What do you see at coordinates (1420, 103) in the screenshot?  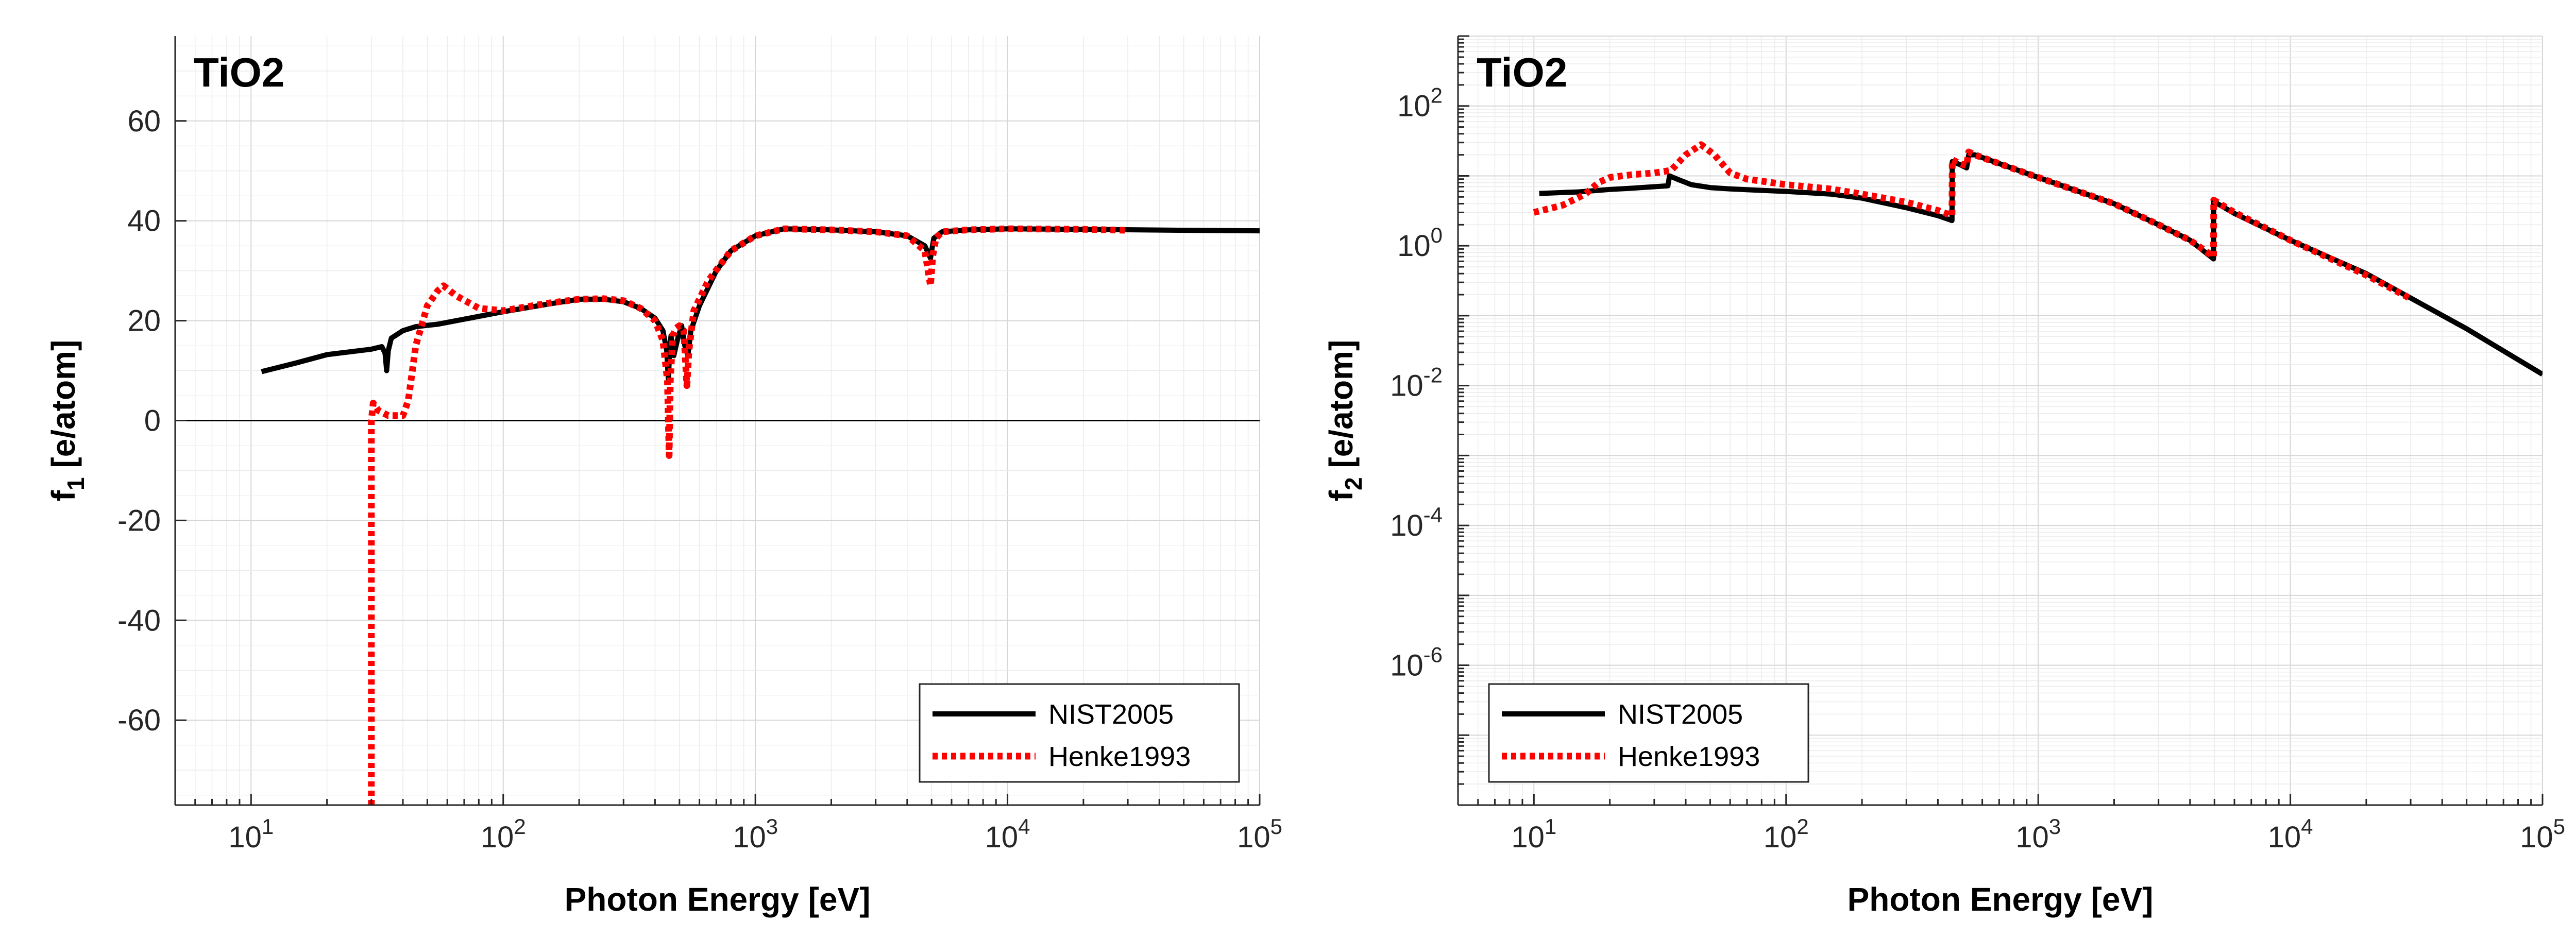 I see `y-tick-label: 10²` at bounding box center [1420, 103].